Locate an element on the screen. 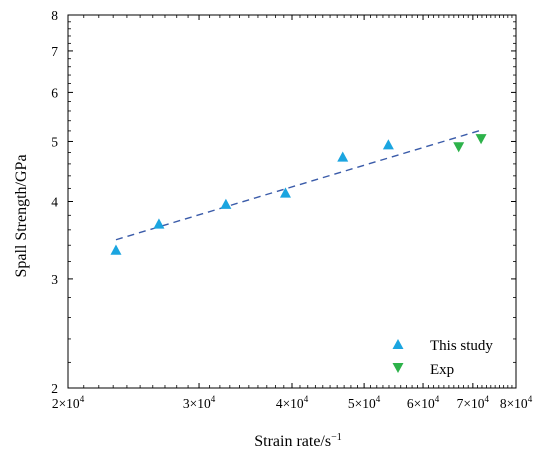 The width and height of the screenshot is (550, 462). x-axis-title-unit-exponent: −1 is located at coordinates (336, 437).